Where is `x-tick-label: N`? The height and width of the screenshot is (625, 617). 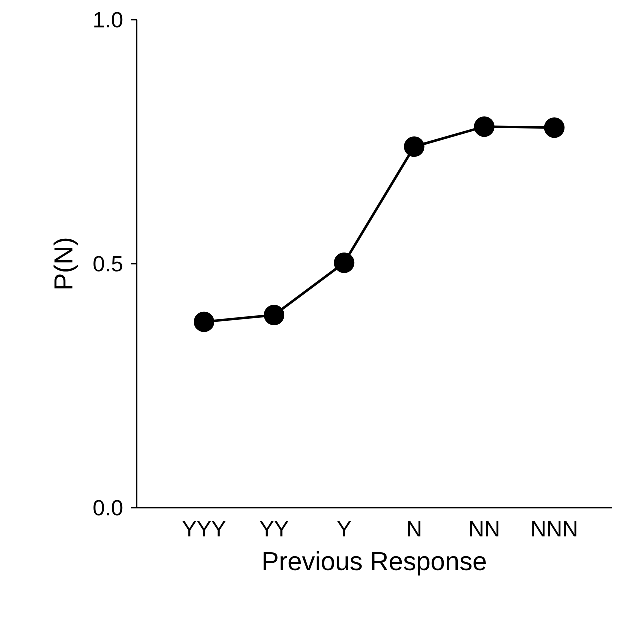 x-tick-label: N is located at coordinates (414, 529).